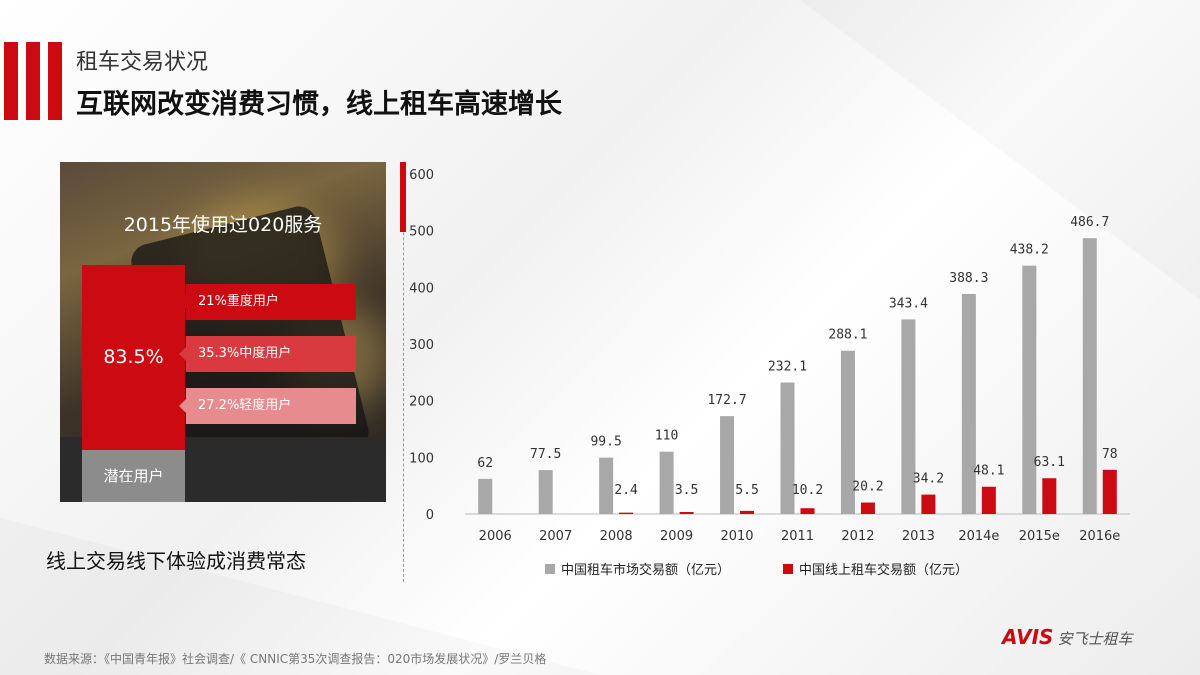  I want to click on x-tick-label: 2008, so click(616, 536).